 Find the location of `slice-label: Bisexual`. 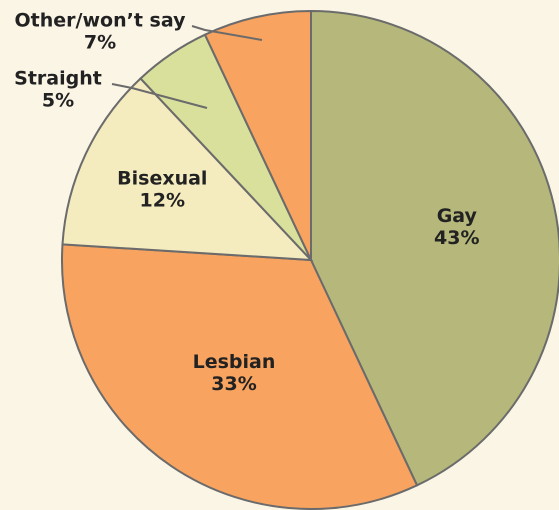

slice-label: Bisexual is located at coordinates (162, 179).